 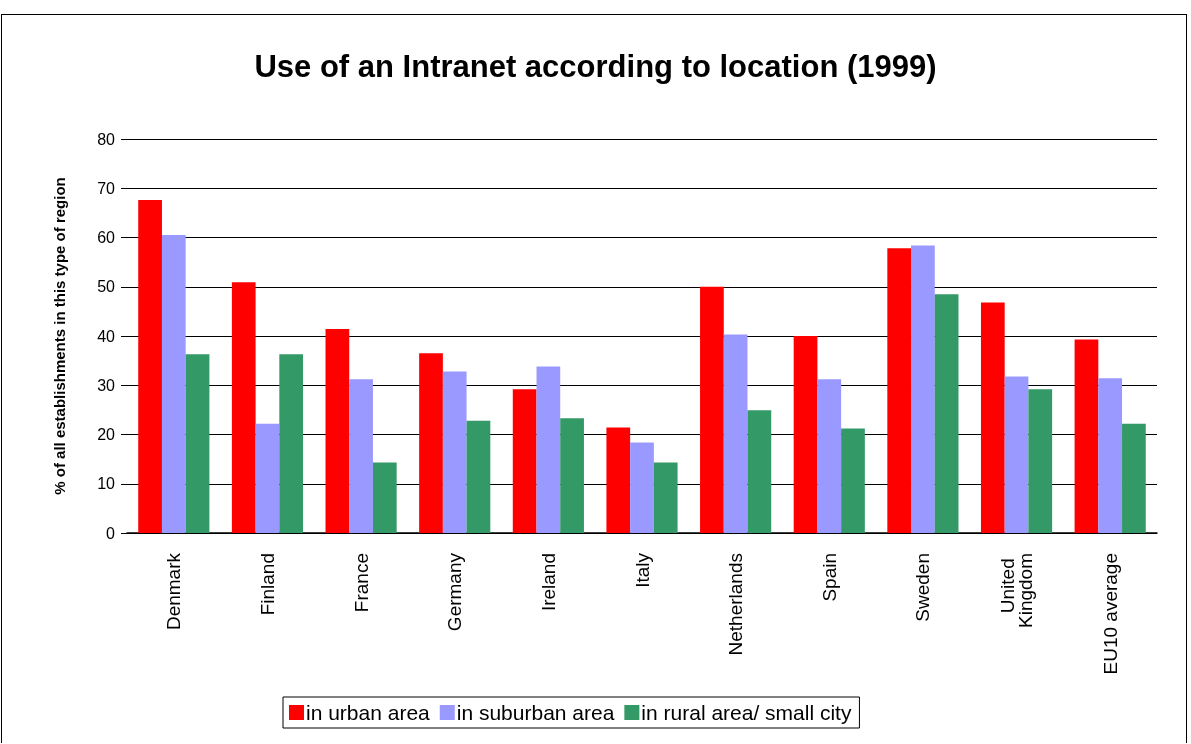 I want to click on y-axis-title: % of all establishments in this type of region, so click(x=59, y=336).